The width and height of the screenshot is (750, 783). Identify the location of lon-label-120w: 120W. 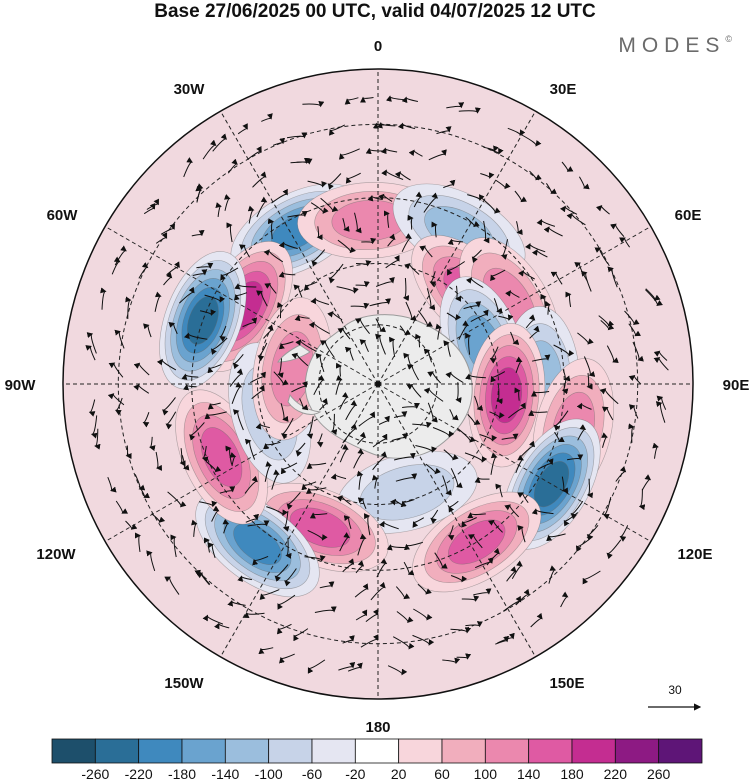
(56, 554).